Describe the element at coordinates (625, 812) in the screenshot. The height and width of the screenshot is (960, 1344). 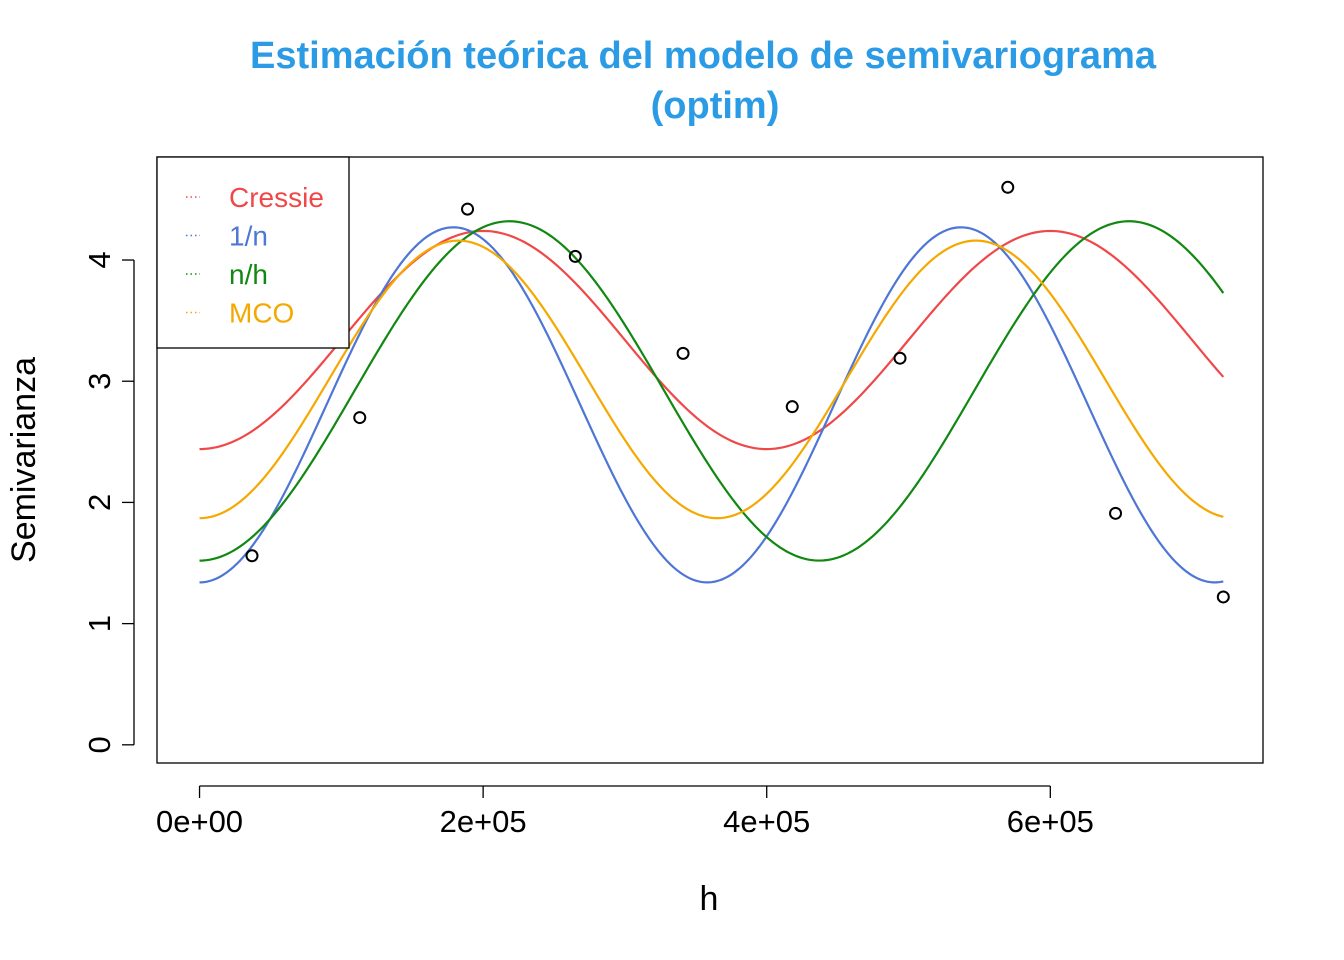
I see `x-axis: 0e+00 2e+05 4e+05 6e+05` at that location.